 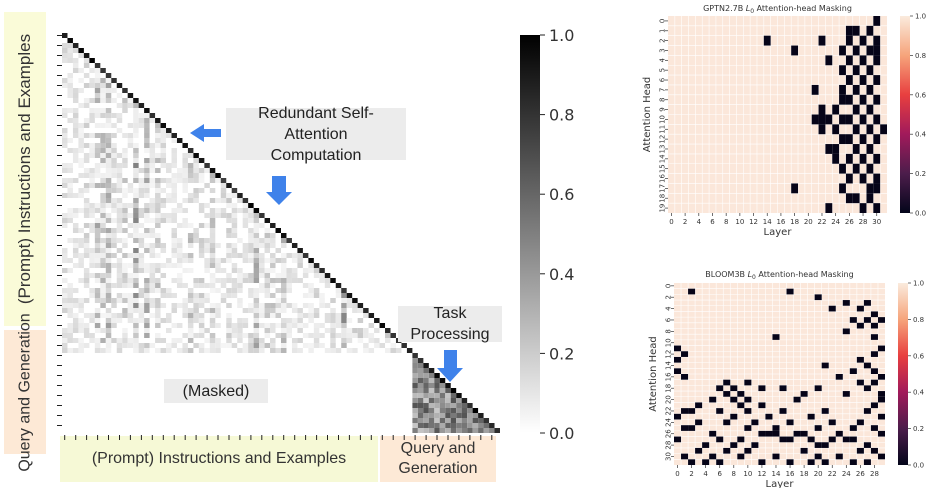 I want to click on x-label-query: Query and Generation, so click(x=438, y=458).